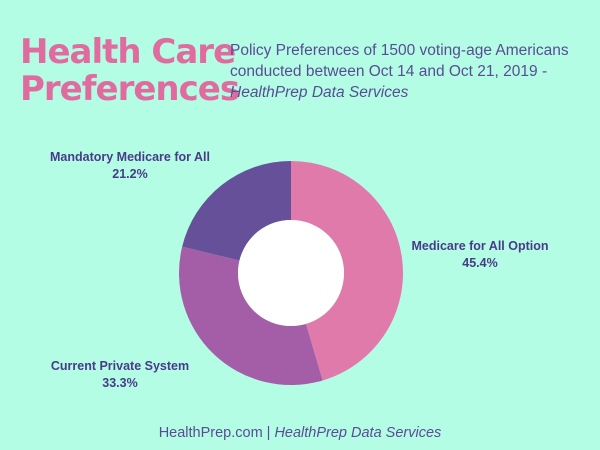  What do you see at coordinates (130, 174) in the screenshot?
I see `slice-label-mandatory-medicare-value: 21.2%` at bounding box center [130, 174].